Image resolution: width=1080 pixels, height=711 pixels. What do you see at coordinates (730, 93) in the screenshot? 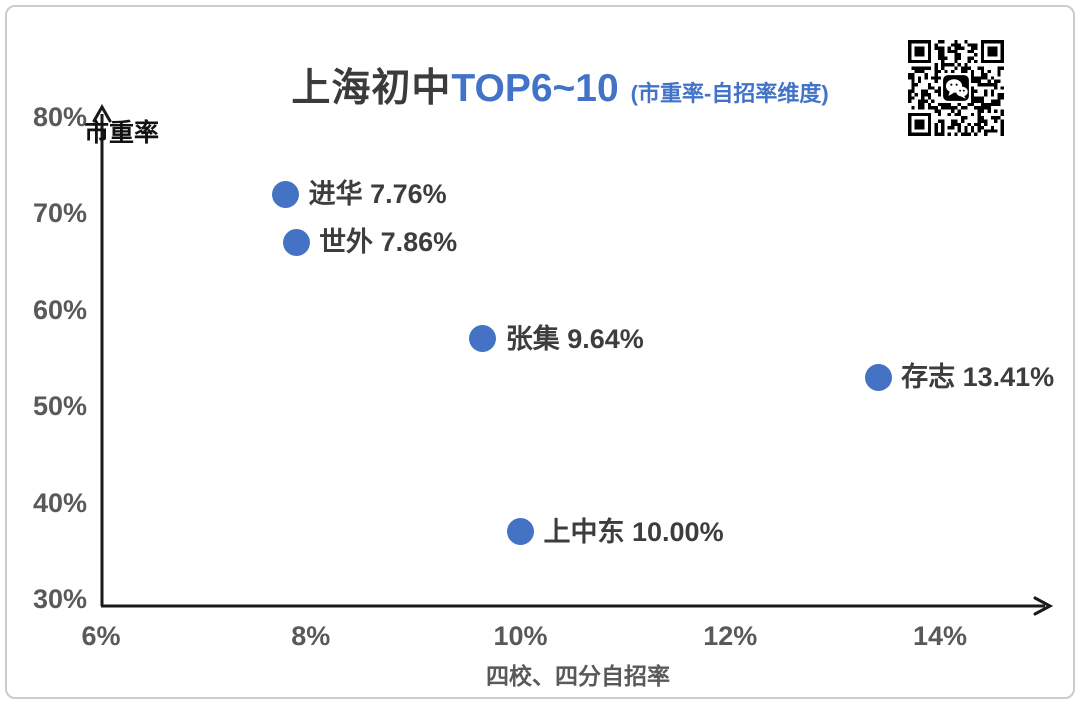
I see `chart-title-subtitle: (市重率-自招率维度)` at bounding box center [730, 93].